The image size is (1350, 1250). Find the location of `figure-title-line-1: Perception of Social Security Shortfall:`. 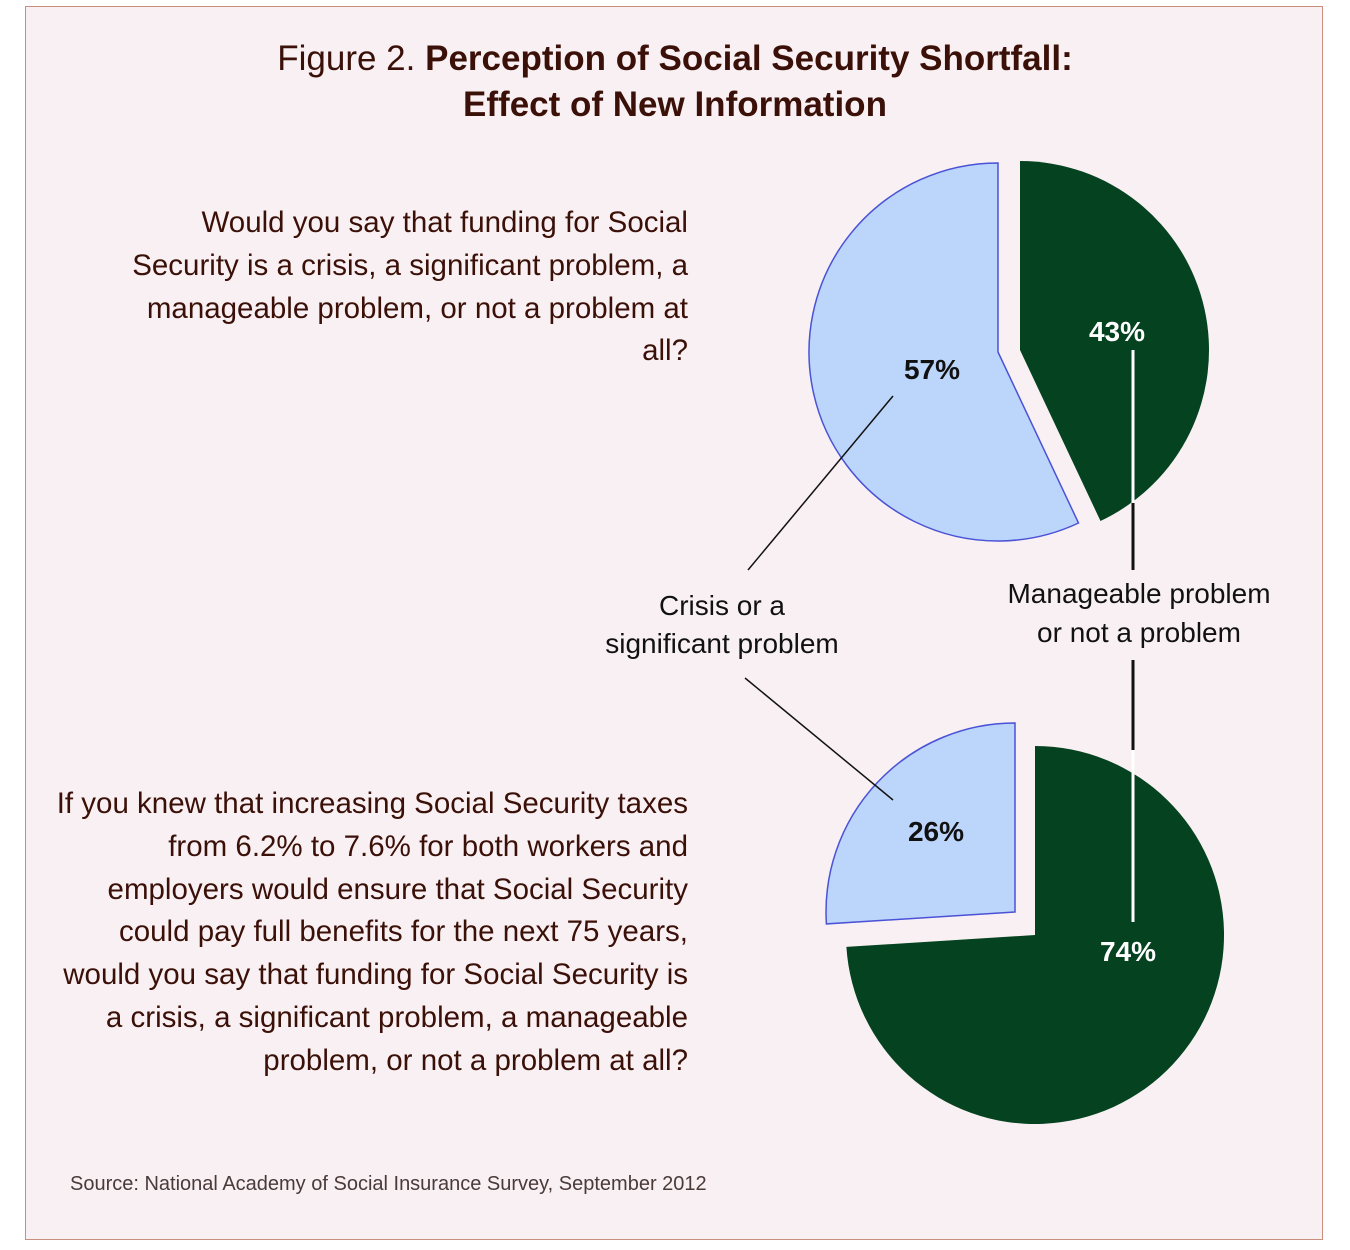

figure-title-line-1: Perception of Social Security Shortfall: is located at coordinates (749, 58).